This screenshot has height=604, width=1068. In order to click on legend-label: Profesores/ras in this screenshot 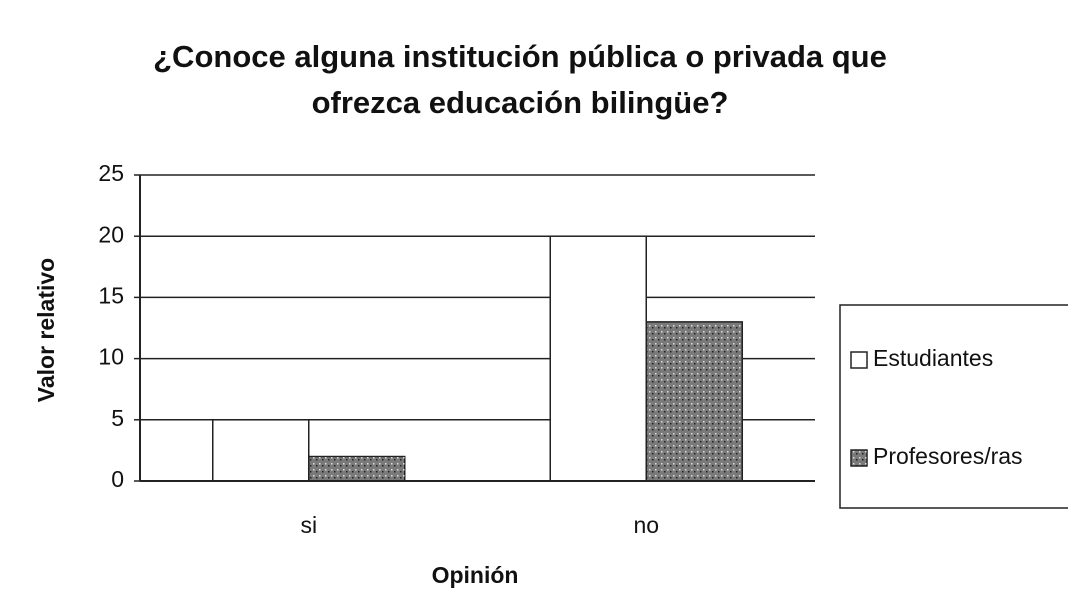, I will do `click(948, 456)`.